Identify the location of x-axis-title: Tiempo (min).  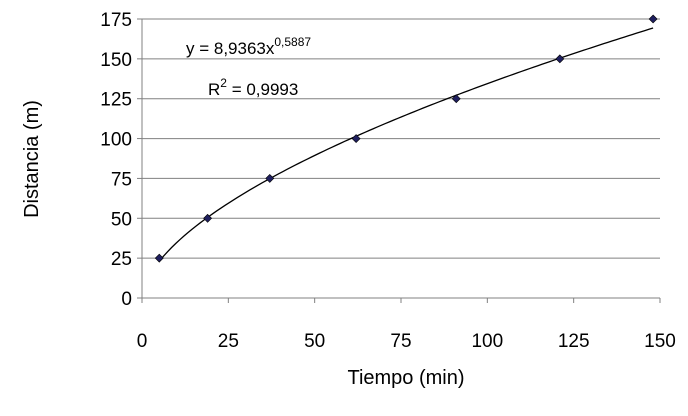
(405, 378).